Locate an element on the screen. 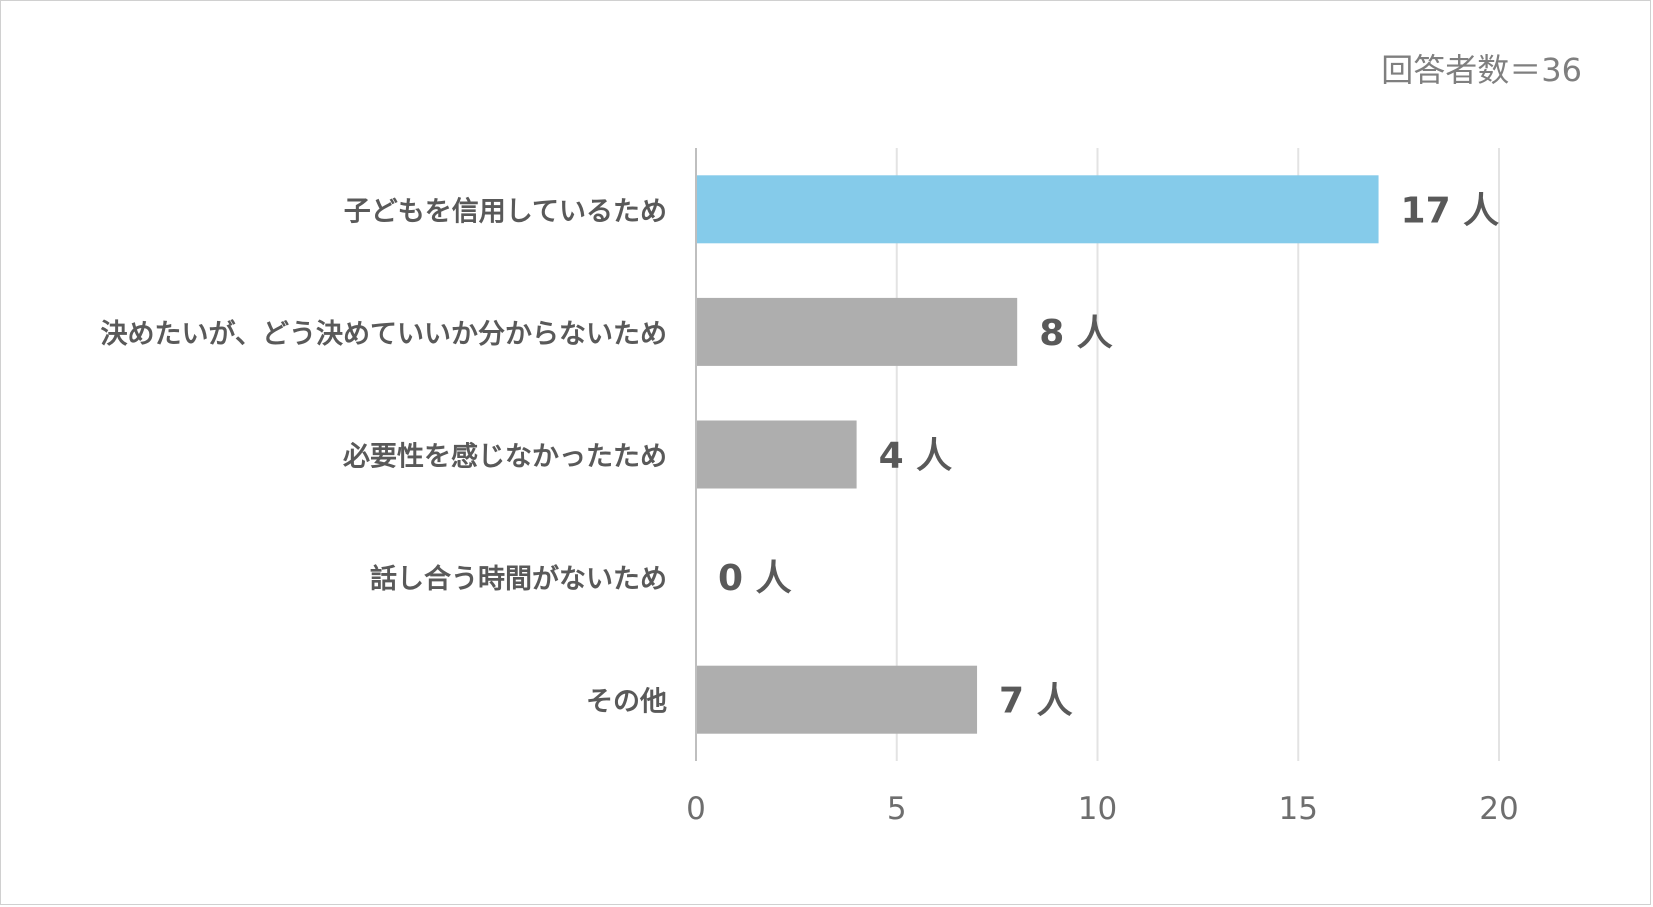  data-label: 4 人 is located at coordinates (916, 456).